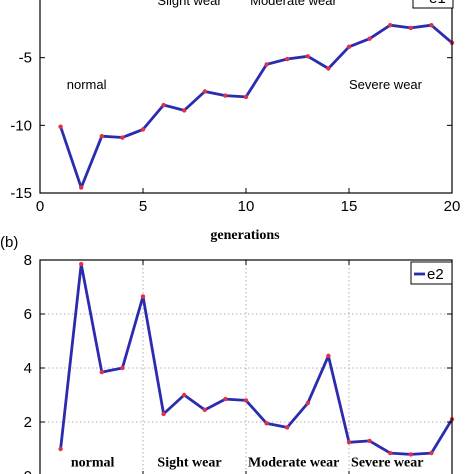 This screenshot has height=474, width=474. I want to click on chart-e1-y-tick-label: -15, so click(21, 193).